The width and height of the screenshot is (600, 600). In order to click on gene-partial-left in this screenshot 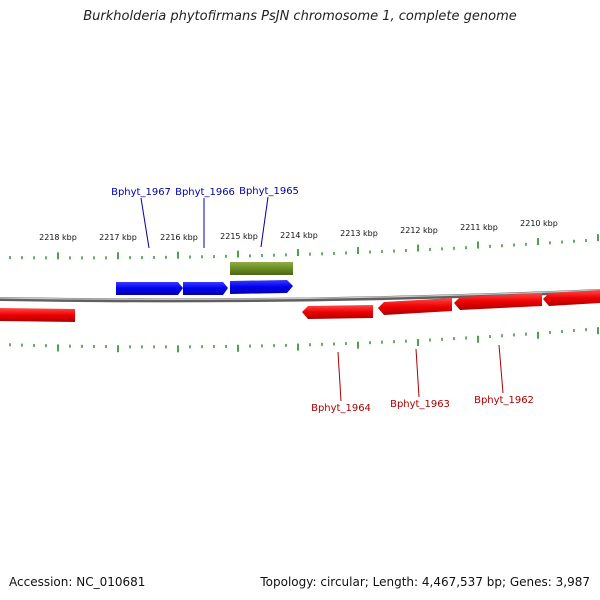, I will do `click(37, 315)`.